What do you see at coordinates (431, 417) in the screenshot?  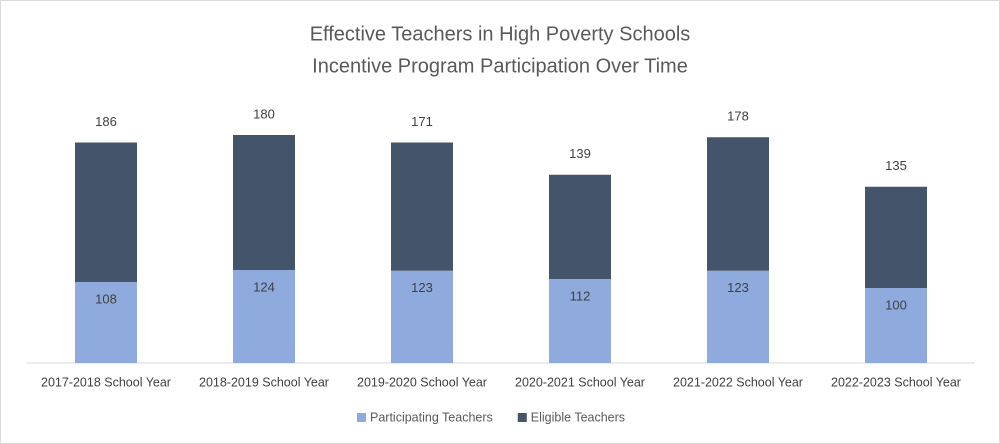 I see `legend-label: Participating Teachers` at bounding box center [431, 417].